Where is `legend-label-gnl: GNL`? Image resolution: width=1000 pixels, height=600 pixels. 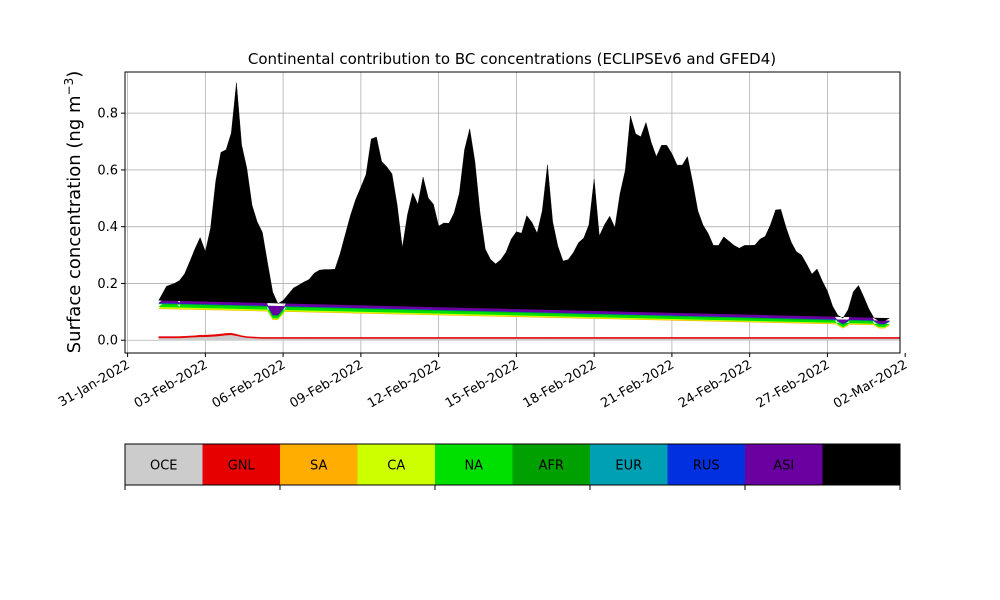 legend-label-gnl: GNL is located at coordinates (242, 466).